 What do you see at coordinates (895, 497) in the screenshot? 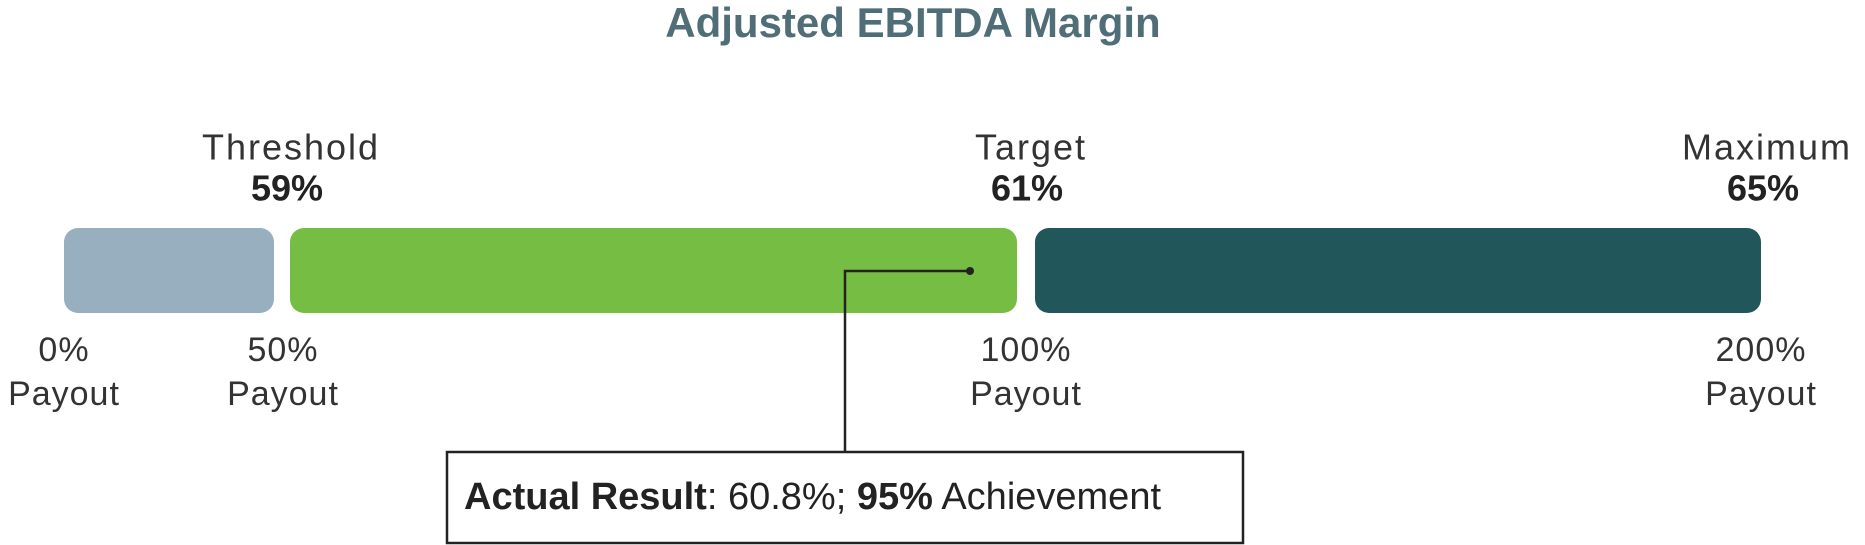
I see `result-segment: 95%` at bounding box center [895, 497].